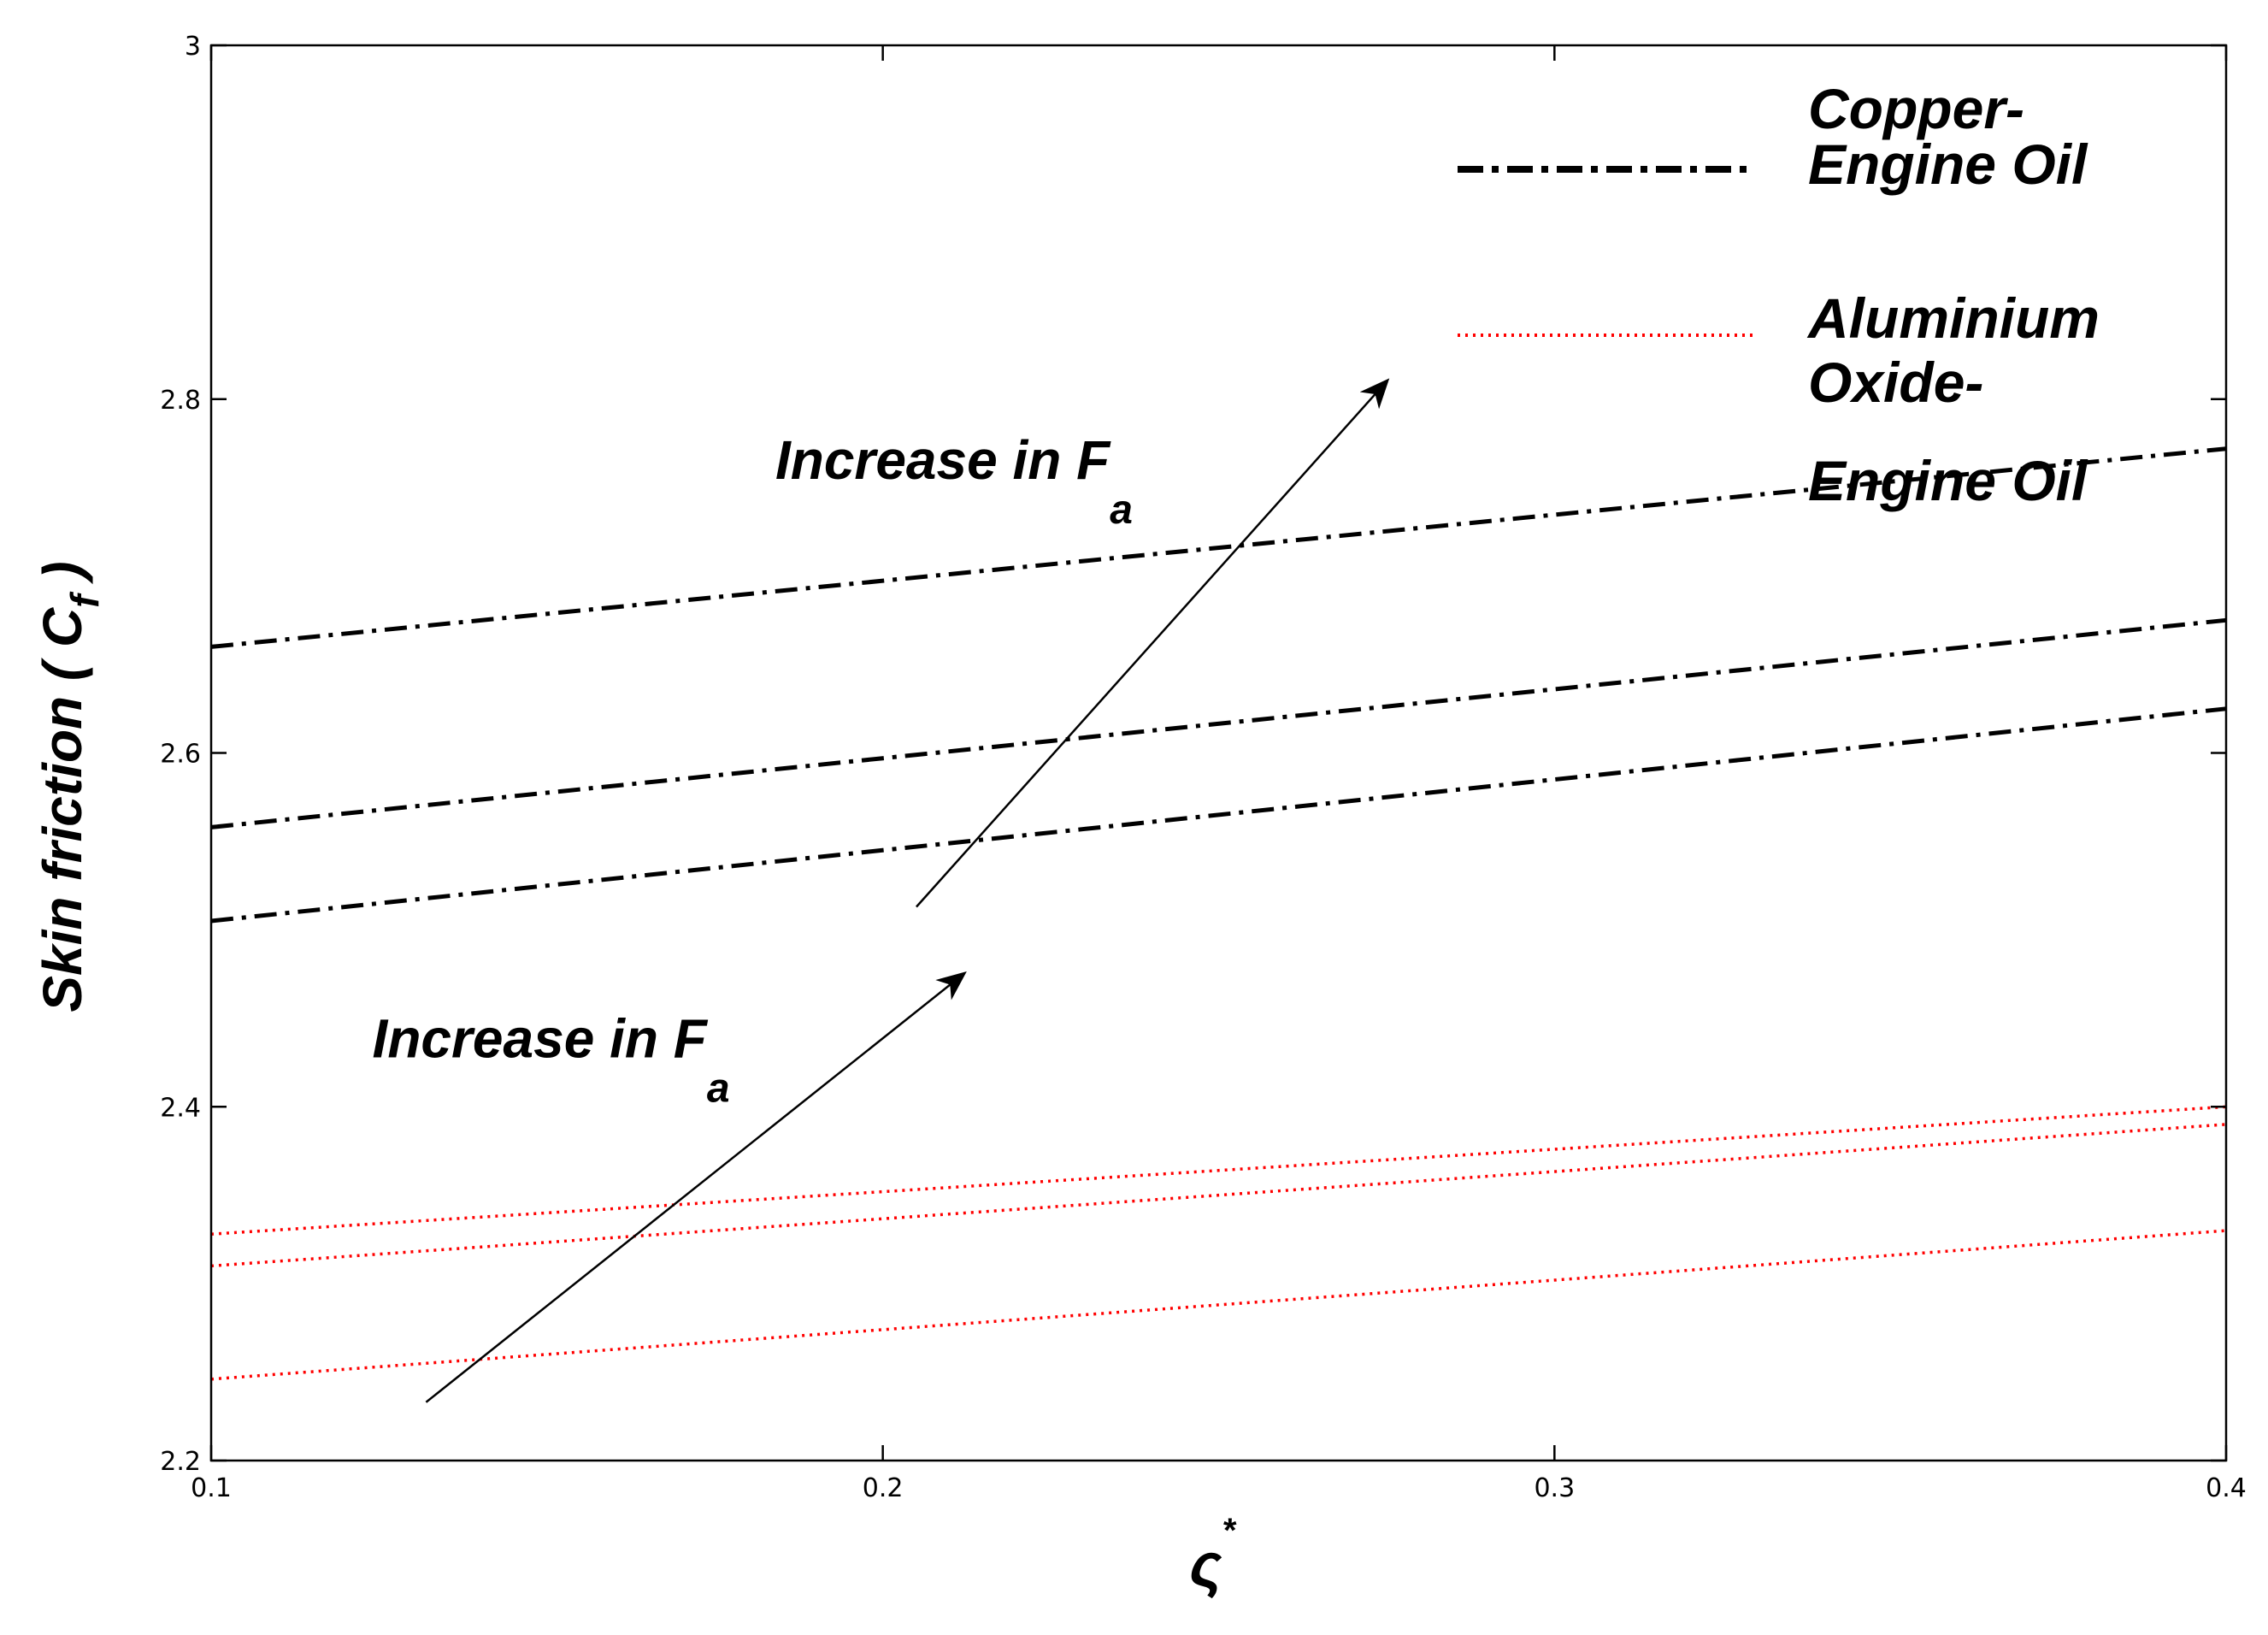 The width and height of the screenshot is (2268, 1635). I want to click on y-axis-label-close: ), so click(62, 577).